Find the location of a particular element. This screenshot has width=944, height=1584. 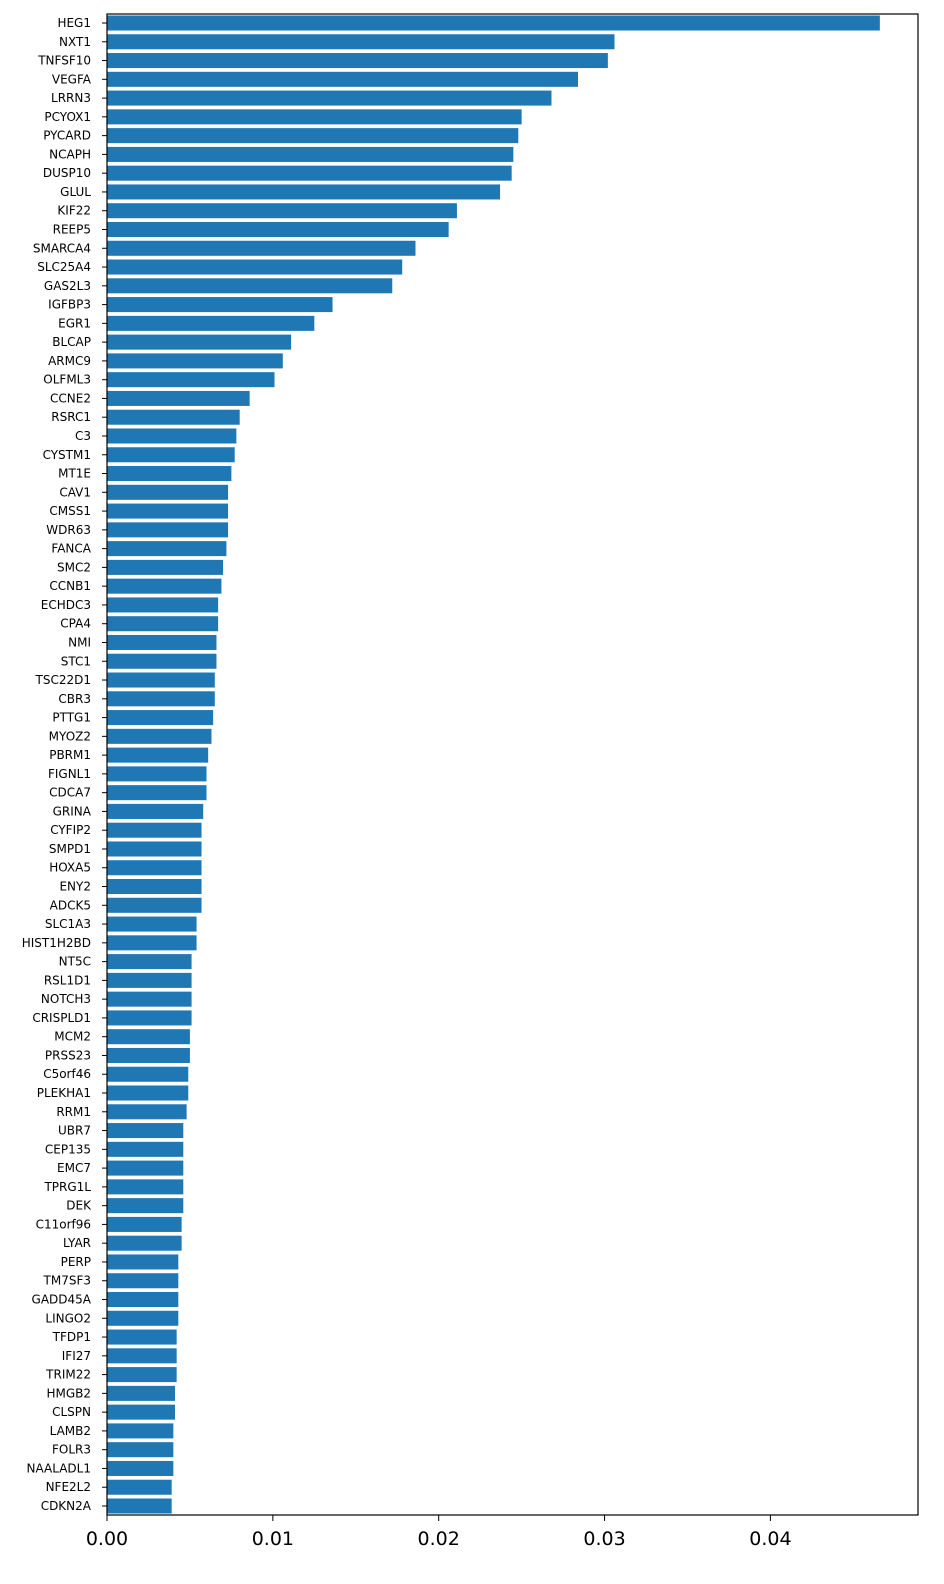

y-tick-label: CRISPLD1 is located at coordinates (61, 1018).